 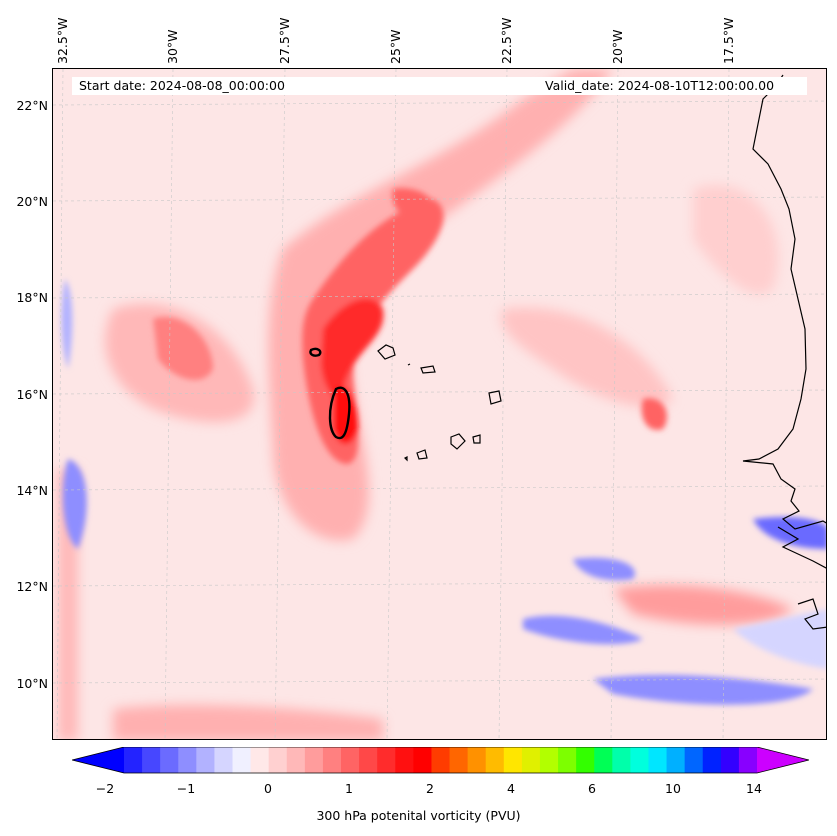 What do you see at coordinates (105, 788) in the screenshot?
I see `cbar-tick-neg2: −2` at bounding box center [105, 788].